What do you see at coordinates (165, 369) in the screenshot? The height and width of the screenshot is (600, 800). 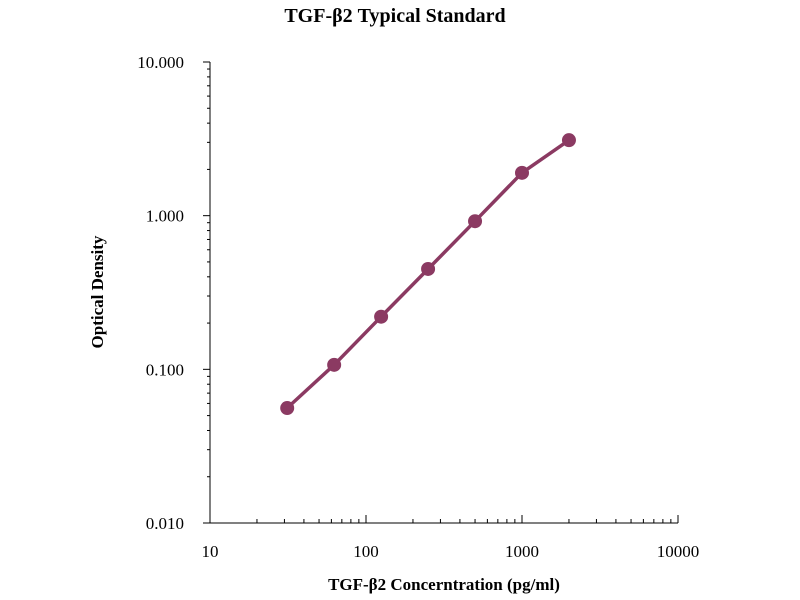 I see `y-tick-label: 0.100` at bounding box center [165, 369].